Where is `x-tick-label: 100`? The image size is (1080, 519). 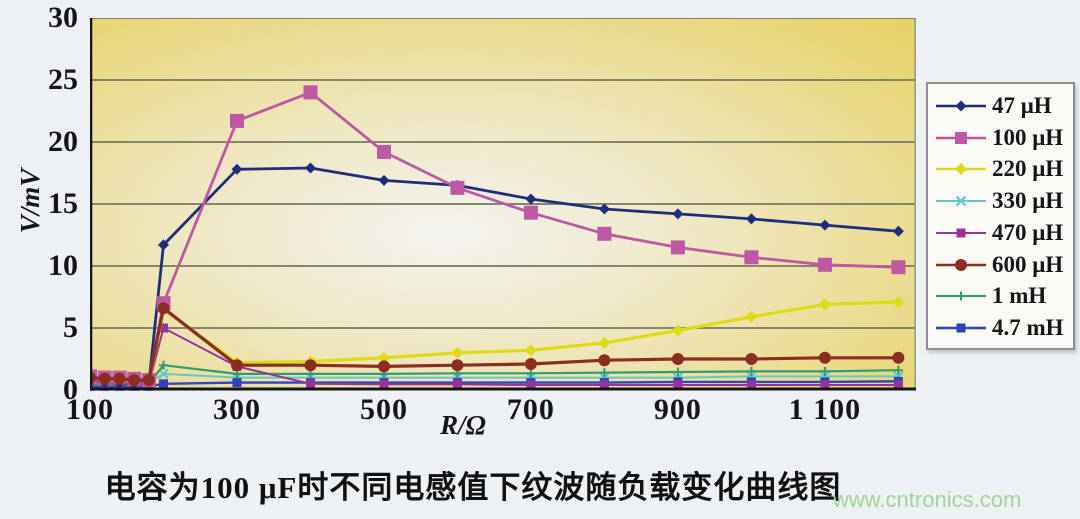 x-tick-label: 100 is located at coordinates (90, 409).